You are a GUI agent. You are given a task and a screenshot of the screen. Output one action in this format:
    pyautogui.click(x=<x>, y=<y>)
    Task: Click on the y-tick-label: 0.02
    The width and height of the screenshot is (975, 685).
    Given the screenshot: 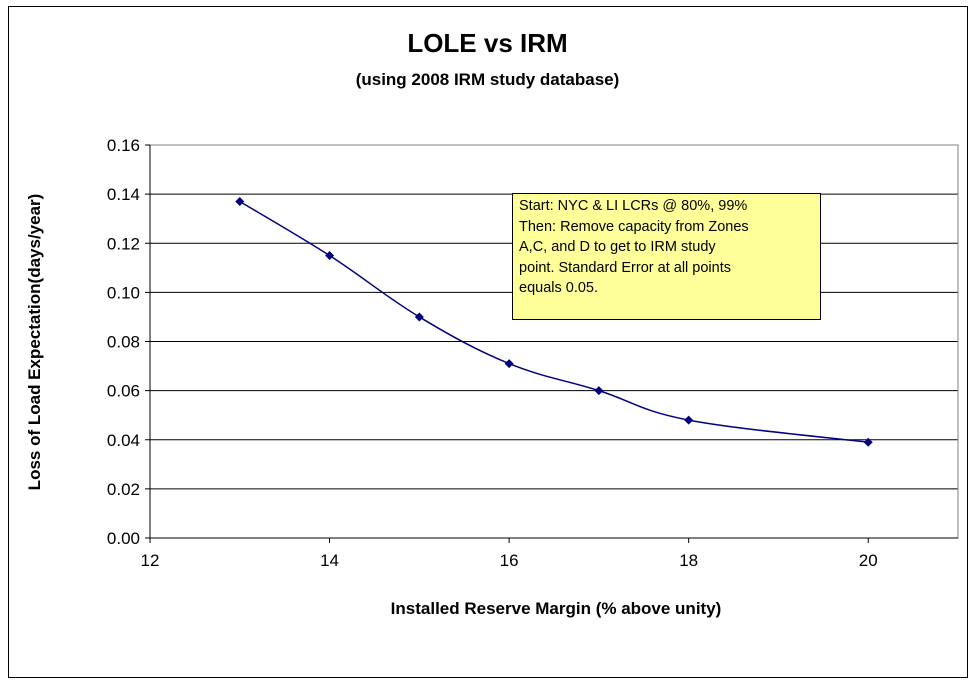 What is the action you would take?
    pyautogui.click(x=123, y=489)
    